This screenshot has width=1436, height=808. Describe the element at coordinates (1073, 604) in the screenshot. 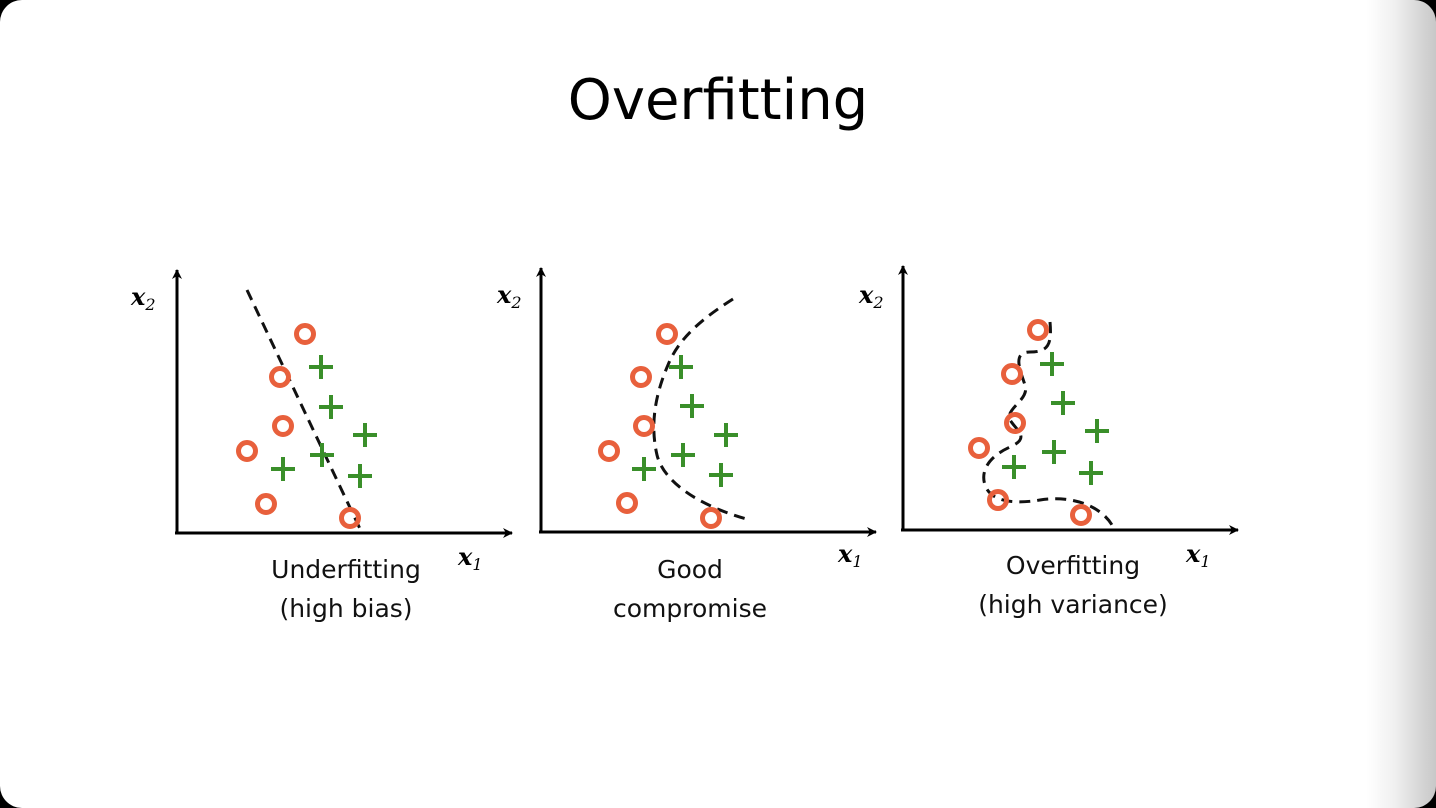

I see `caption-line-2: (high variance)` at that location.